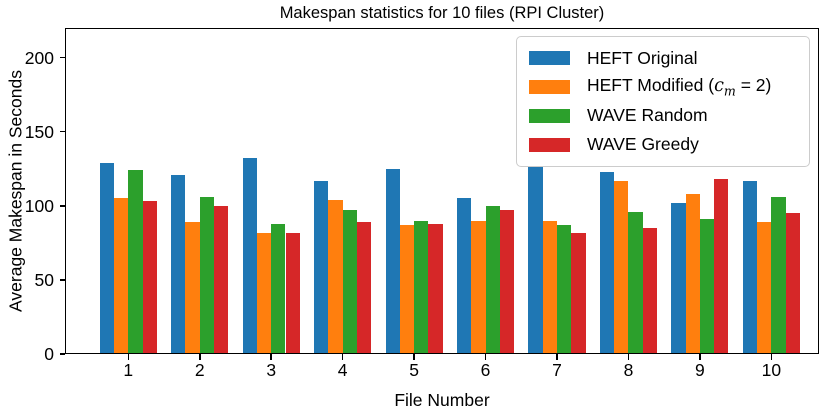  Describe the element at coordinates (442, 400) in the screenshot. I see `x-axis-label: File Number` at that location.